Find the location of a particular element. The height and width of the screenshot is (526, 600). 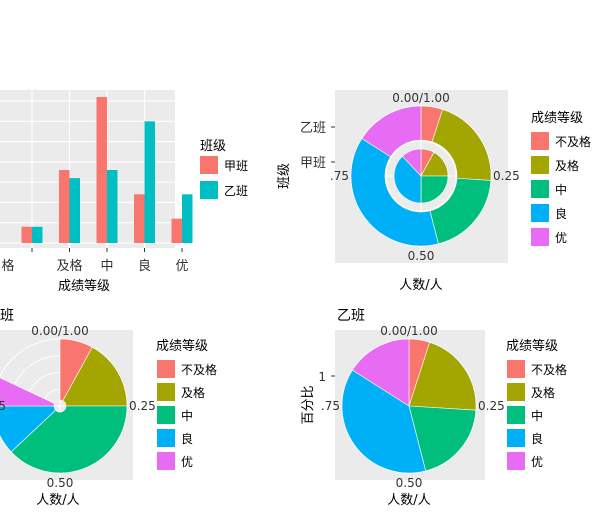

pie-jia-x-axis-title: 人数/人 is located at coordinates (57, 500).